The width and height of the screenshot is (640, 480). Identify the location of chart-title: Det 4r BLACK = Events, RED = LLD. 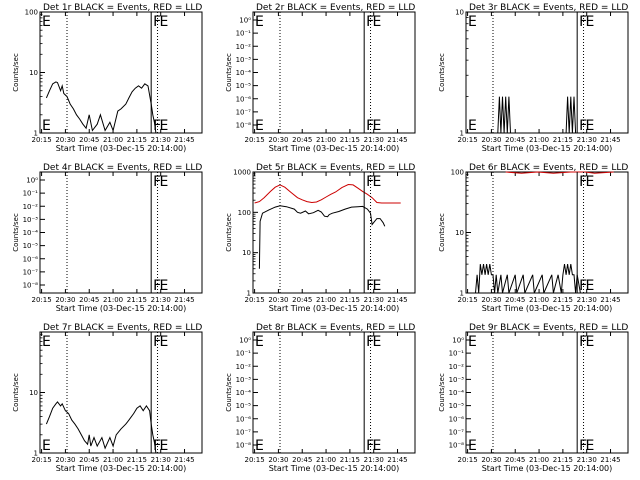
(122, 168).